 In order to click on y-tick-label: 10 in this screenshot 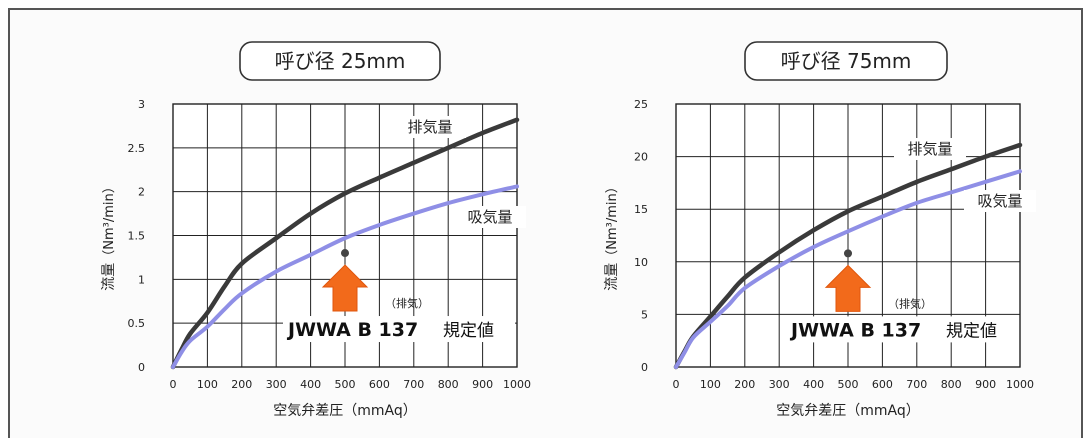, I will do `click(641, 262)`.